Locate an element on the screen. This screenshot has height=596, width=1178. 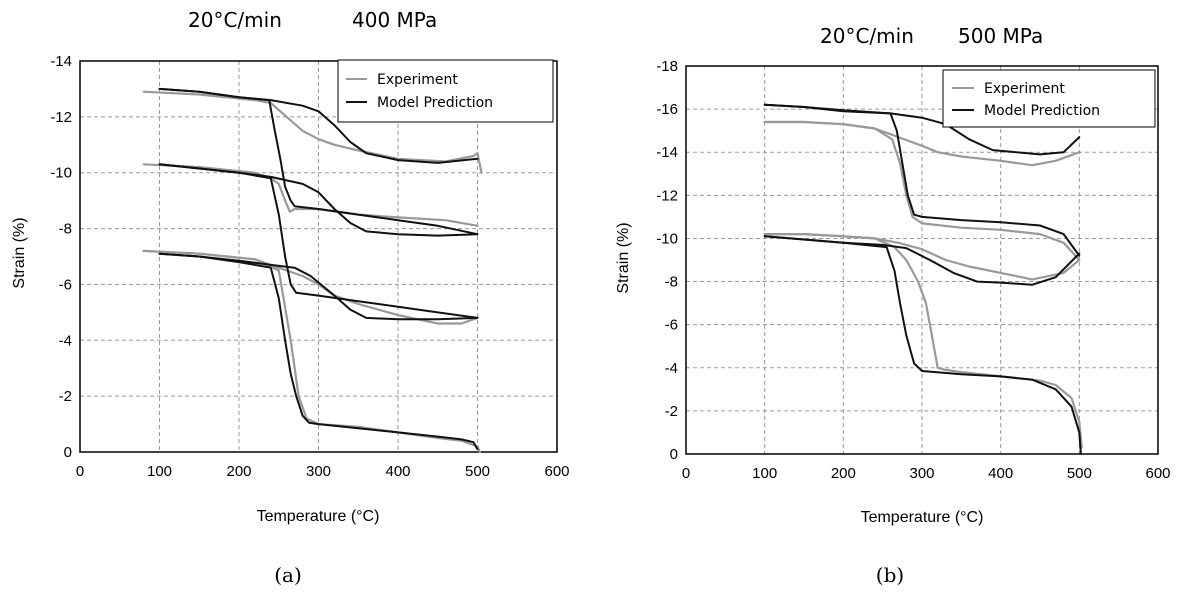
chart-a-x-tick-label: 200 is located at coordinates (238, 471).